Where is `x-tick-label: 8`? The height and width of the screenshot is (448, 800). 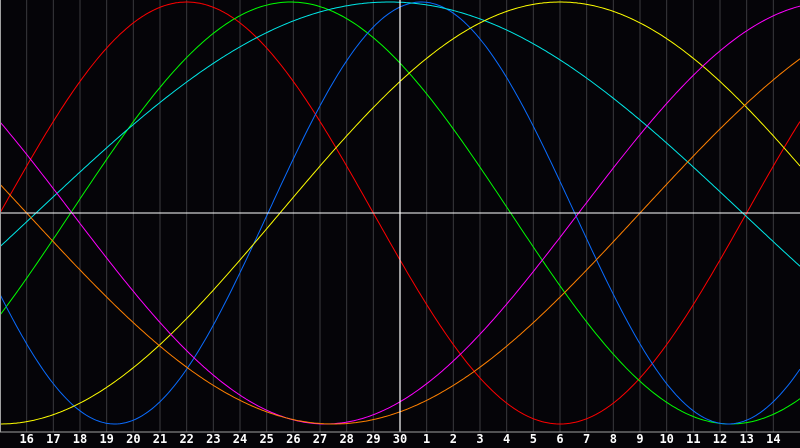
x-tick-label: 8 is located at coordinates (613, 439).